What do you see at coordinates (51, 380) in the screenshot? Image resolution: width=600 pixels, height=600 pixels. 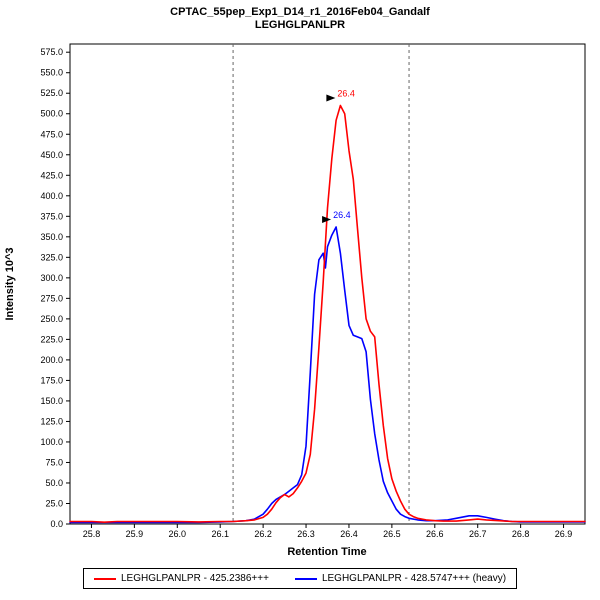 I see `y-tick-label: 175.0` at bounding box center [51, 380].